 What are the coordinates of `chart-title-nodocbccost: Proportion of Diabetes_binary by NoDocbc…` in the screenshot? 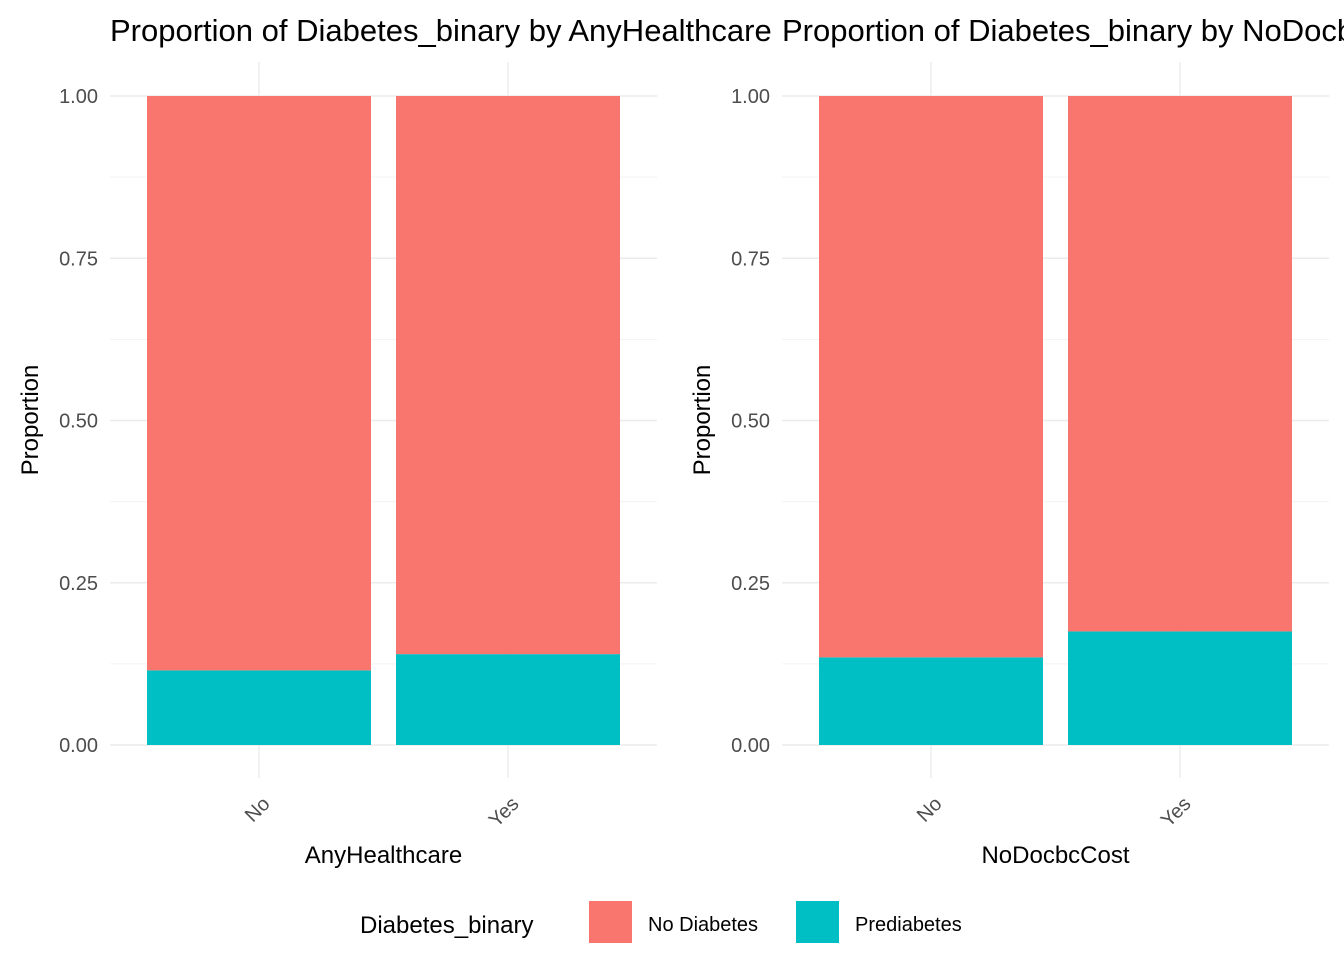 It's located at (1063, 30).